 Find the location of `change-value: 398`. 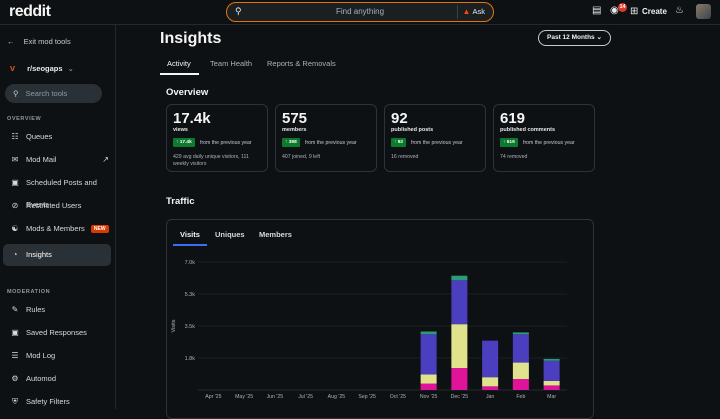

change-value: 398 is located at coordinates (292, 142).